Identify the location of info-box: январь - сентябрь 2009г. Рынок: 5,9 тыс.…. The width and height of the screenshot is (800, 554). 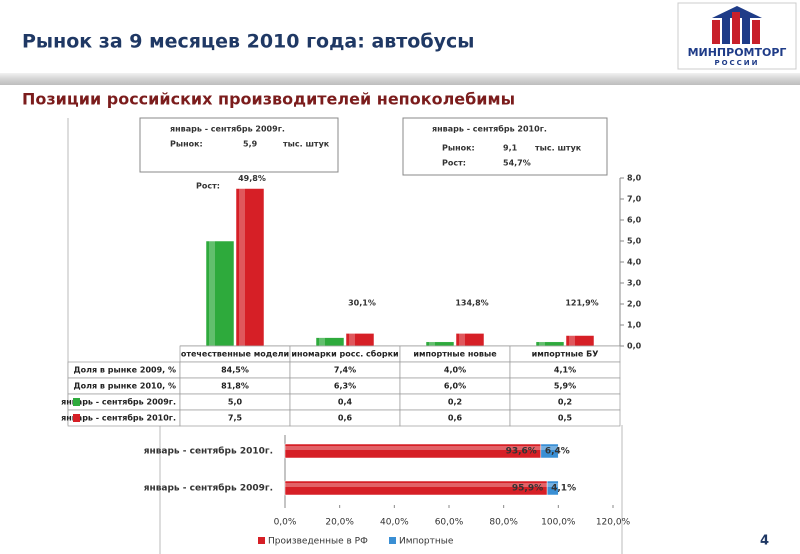
(239, 145).